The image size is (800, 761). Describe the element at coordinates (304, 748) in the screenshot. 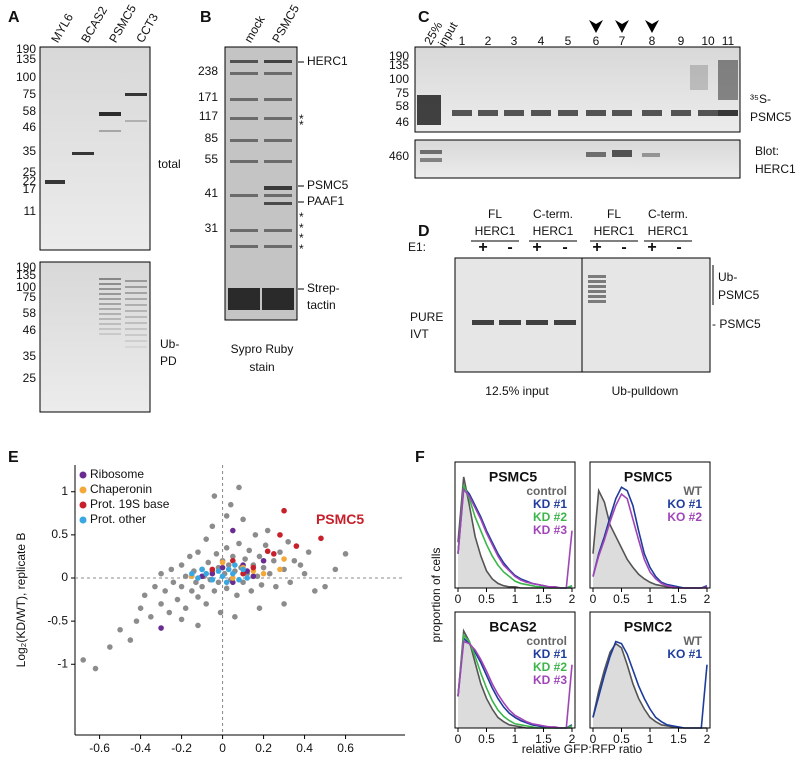

I see `x-tick-label: 0.4` at that location.